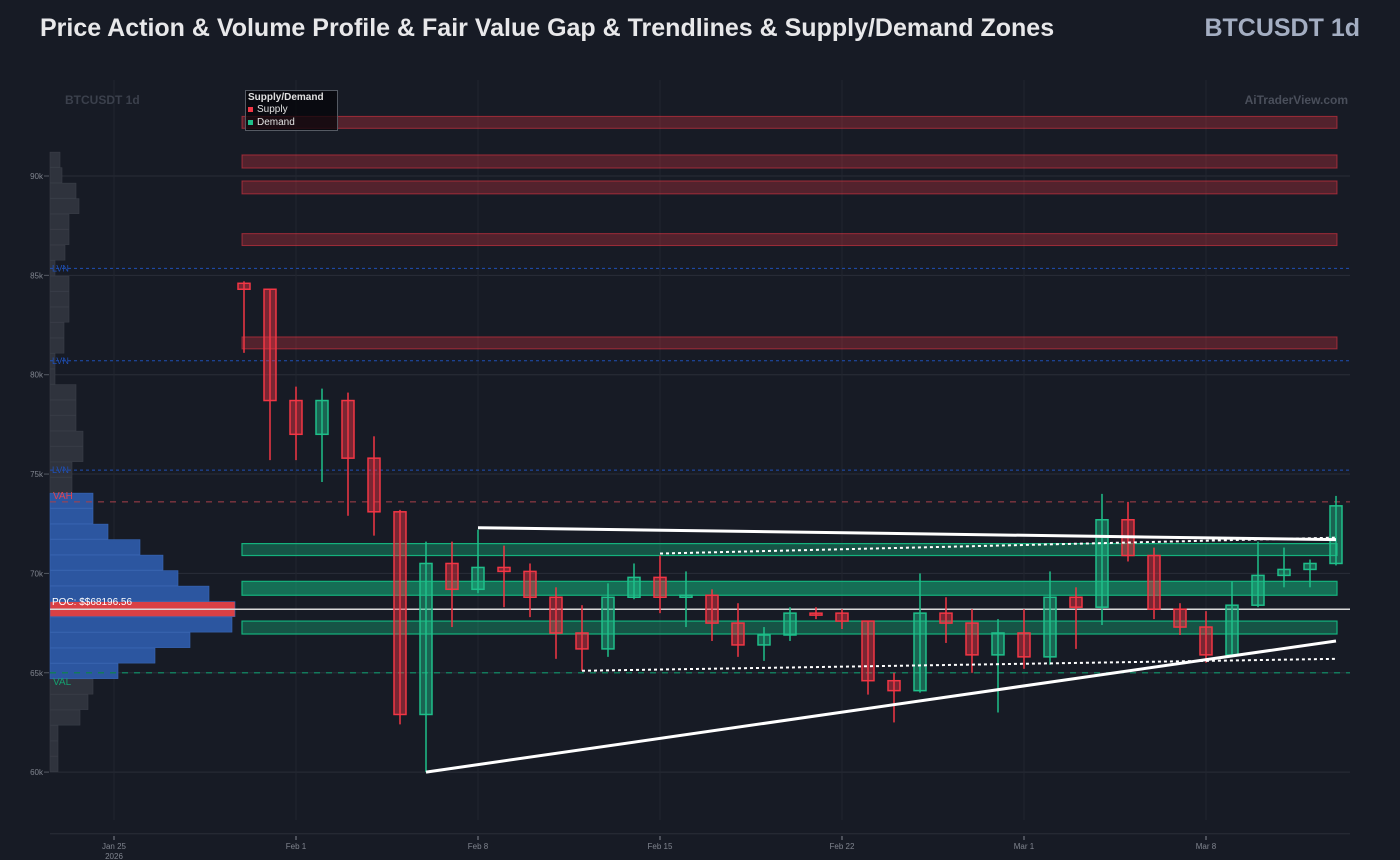  Describe the element at coordinates (62, 682) in the screenshot. I see `val-label: VAL` at that location.